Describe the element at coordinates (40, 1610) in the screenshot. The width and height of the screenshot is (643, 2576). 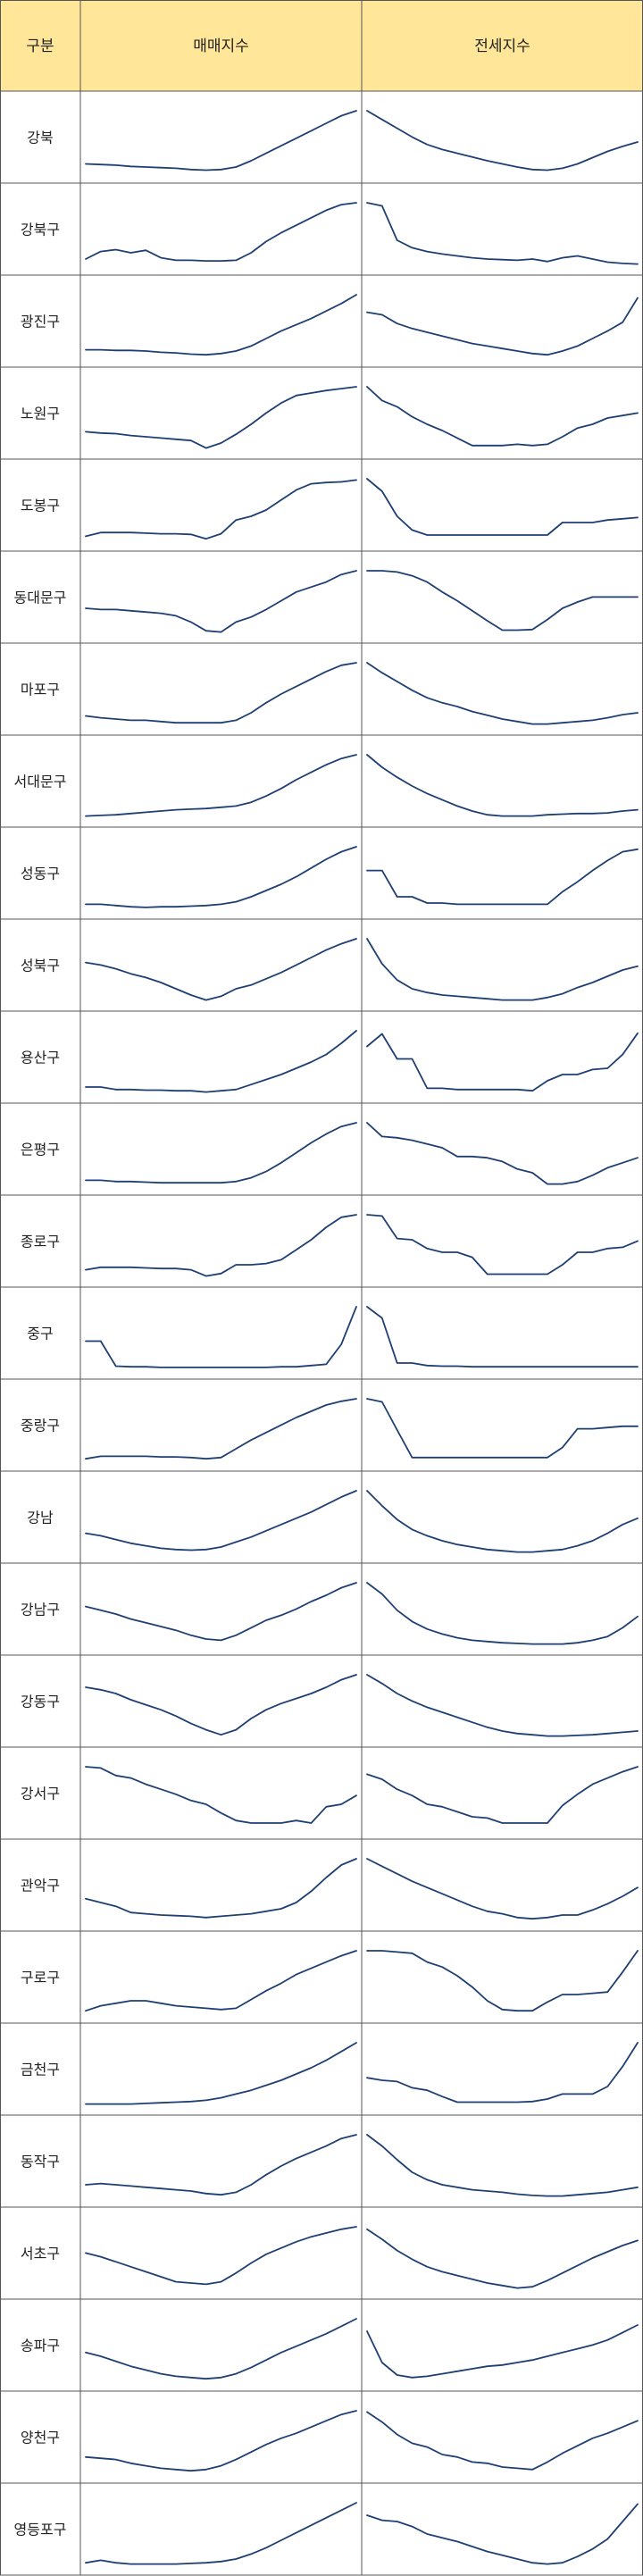
I see `row-label: 강남구` at that location.